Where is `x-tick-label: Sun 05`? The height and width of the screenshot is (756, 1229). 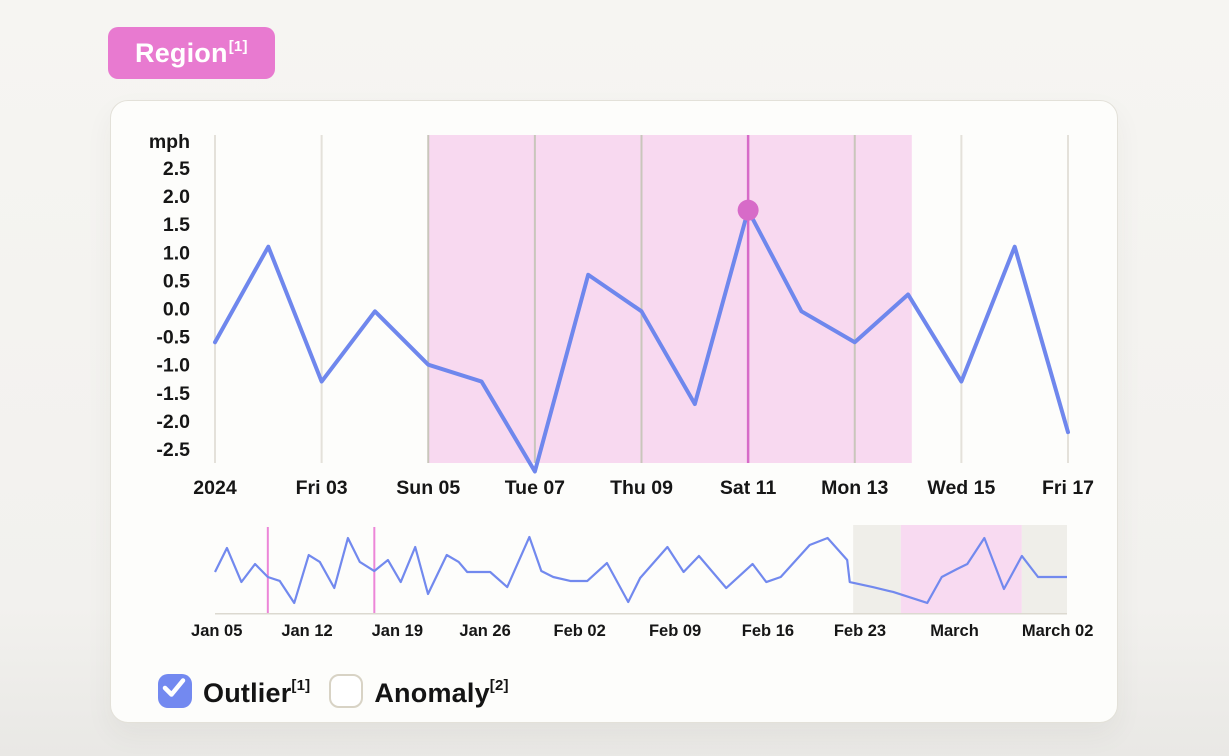 x-tick-label: Sun 05 is located at coordinates (428, 488).